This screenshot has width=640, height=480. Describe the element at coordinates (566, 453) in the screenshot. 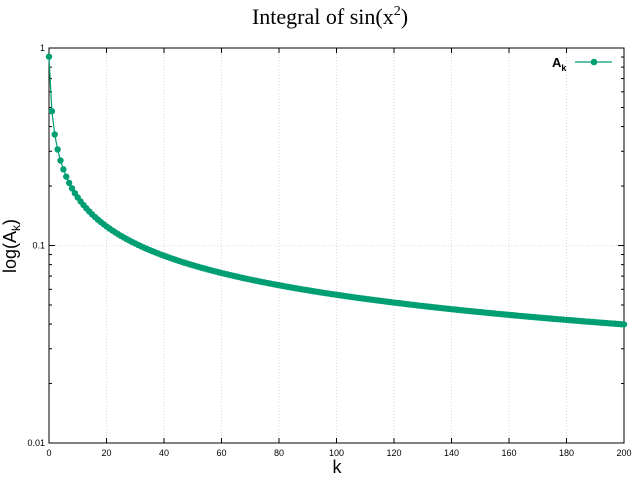

I see `x-tick-label: 180` at that location.